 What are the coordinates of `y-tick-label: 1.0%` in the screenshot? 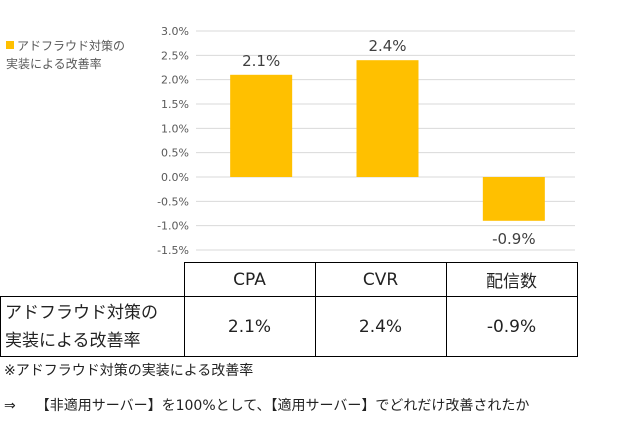 It's located at (175, 128).